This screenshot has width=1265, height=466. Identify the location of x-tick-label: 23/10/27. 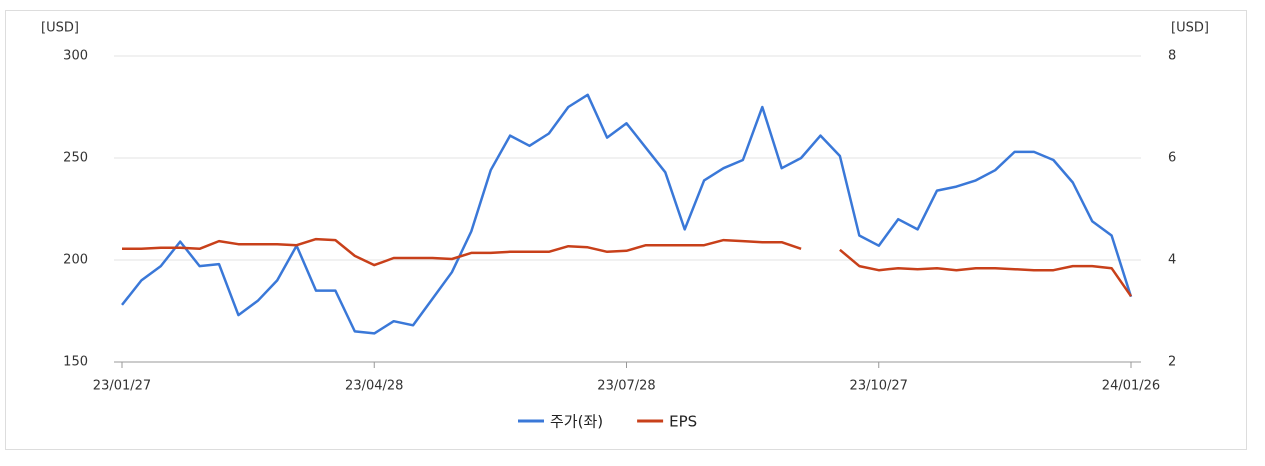
(879, 386).